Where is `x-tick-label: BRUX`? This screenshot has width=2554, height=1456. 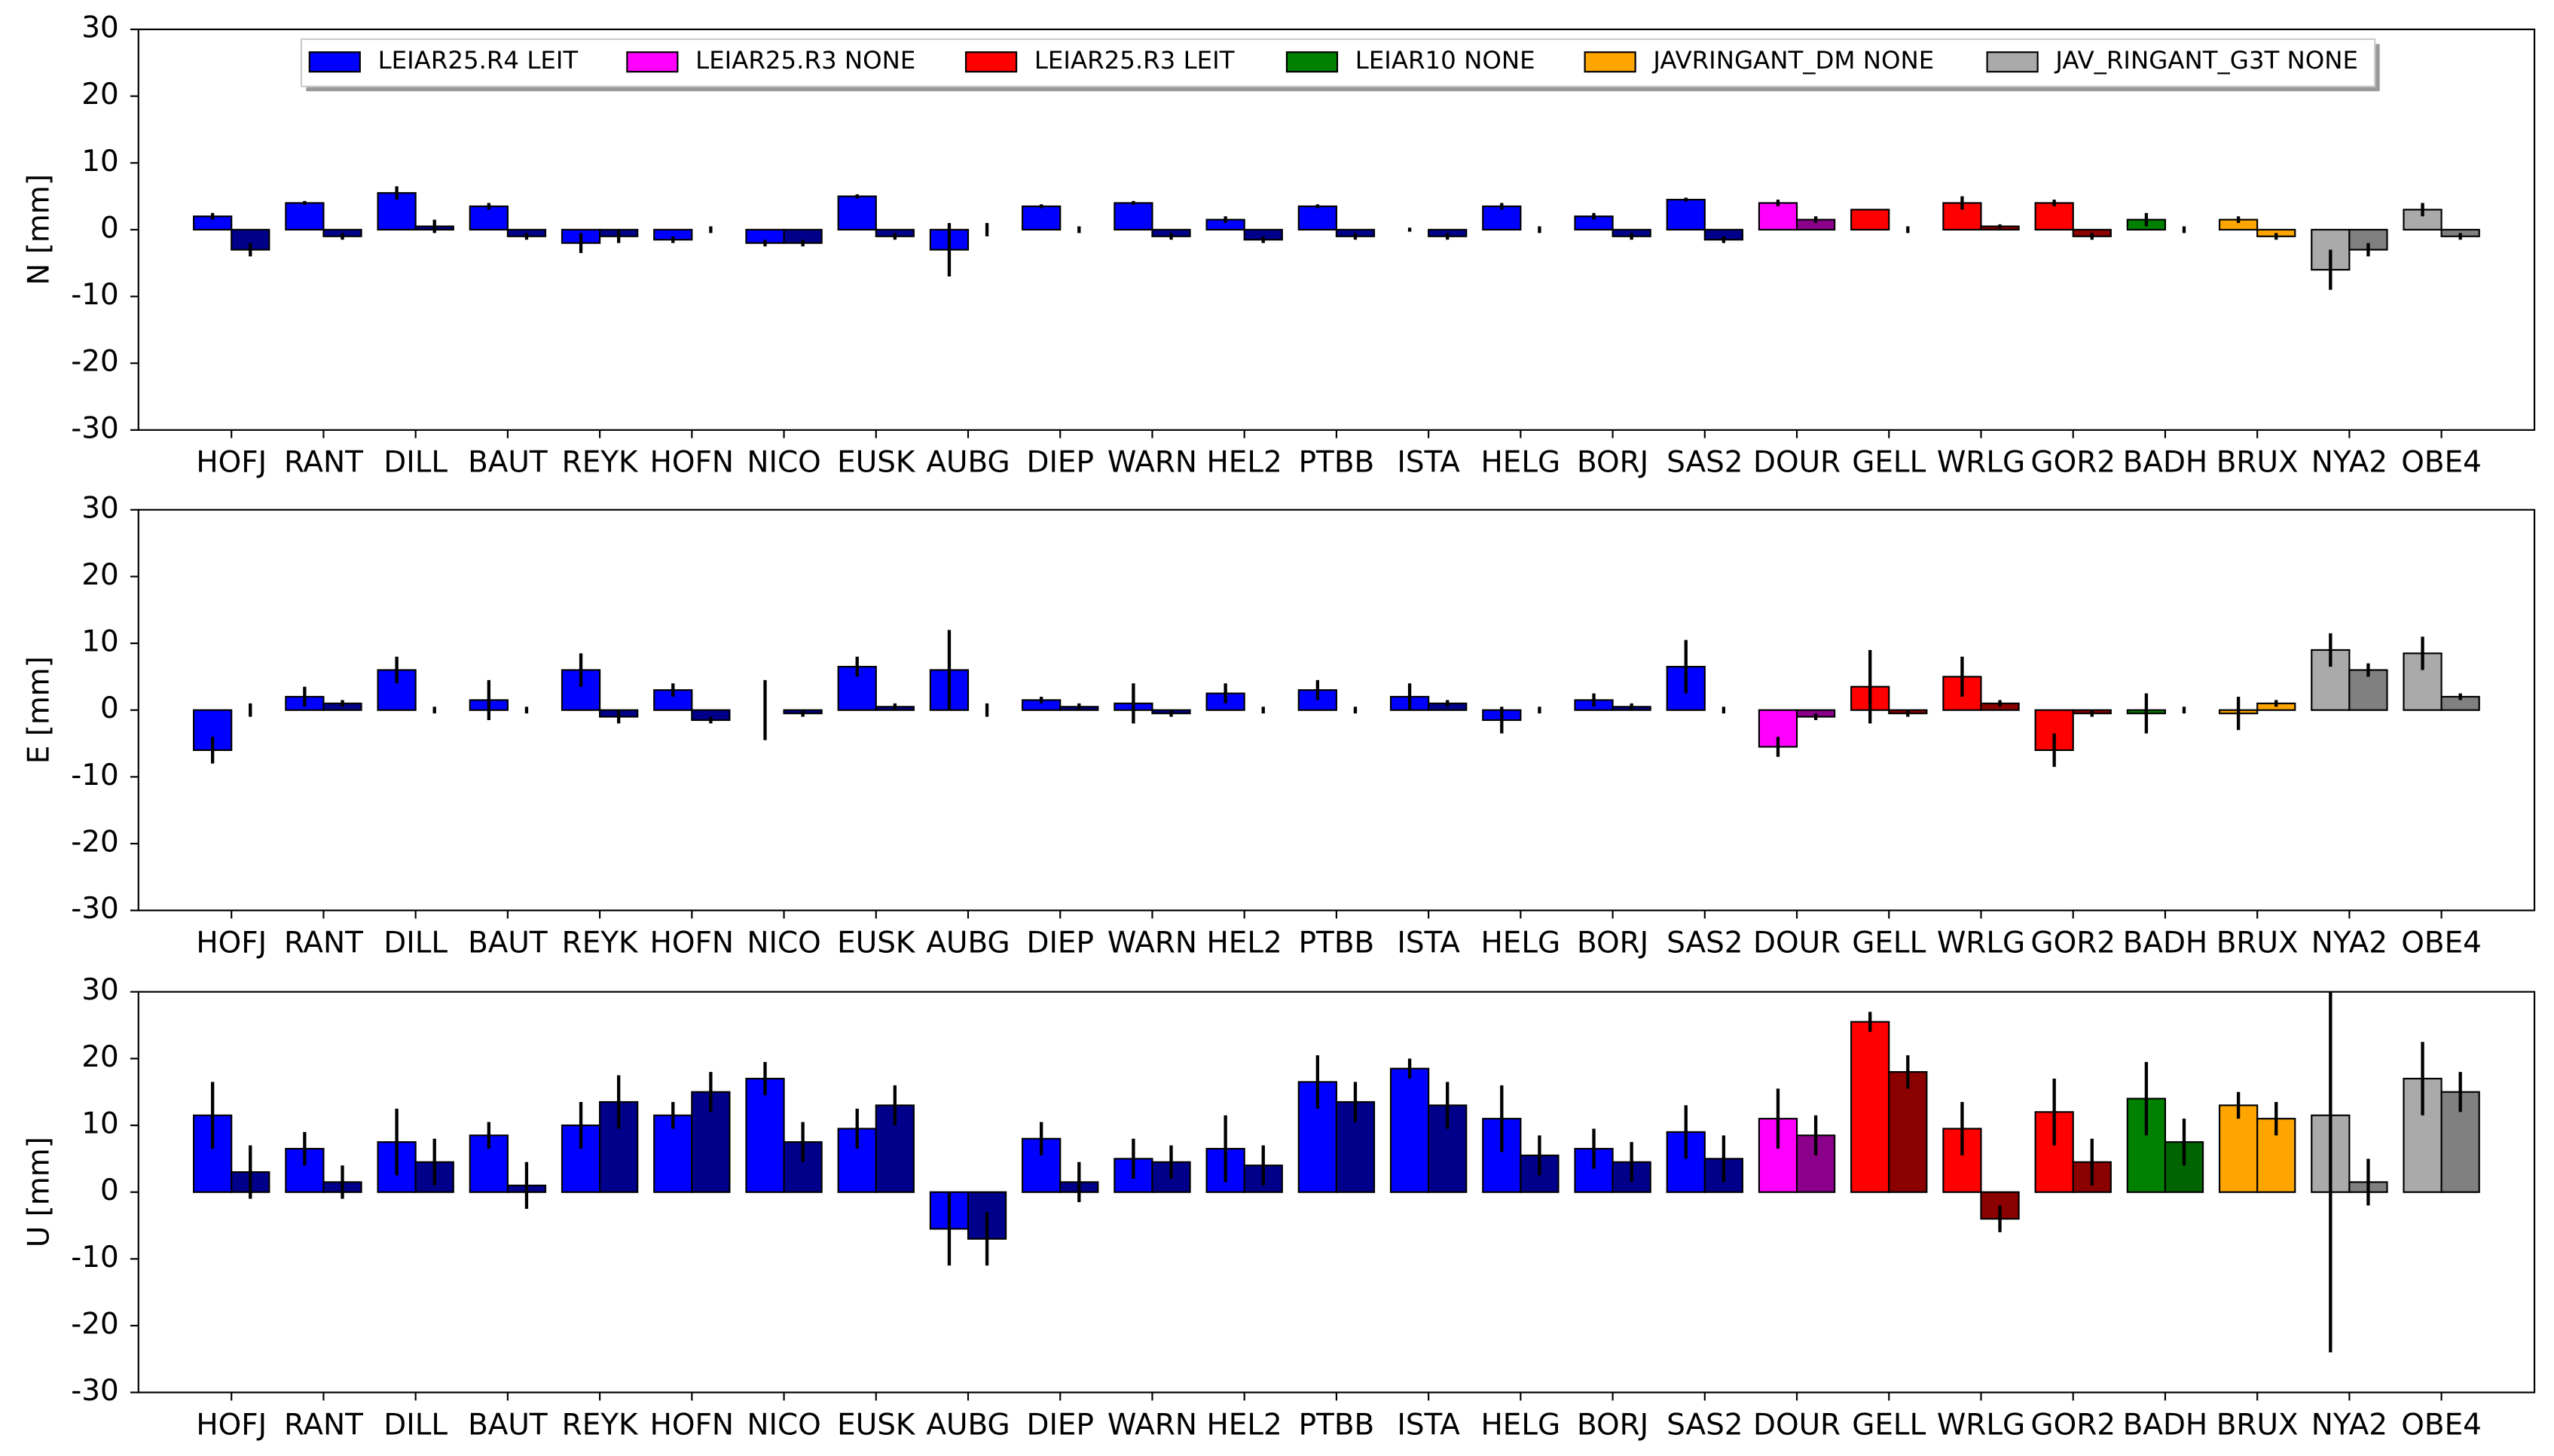 x-tick-label: BRUX is located at coordinates (2258, 1425).